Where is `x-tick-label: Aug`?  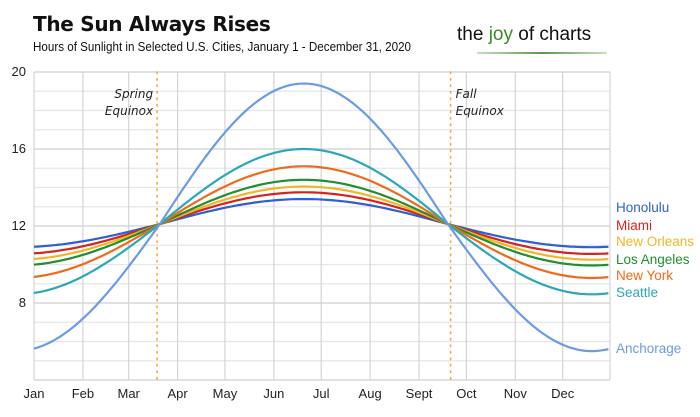
x-tick-label: Aug is located at coordinates (370, 393).